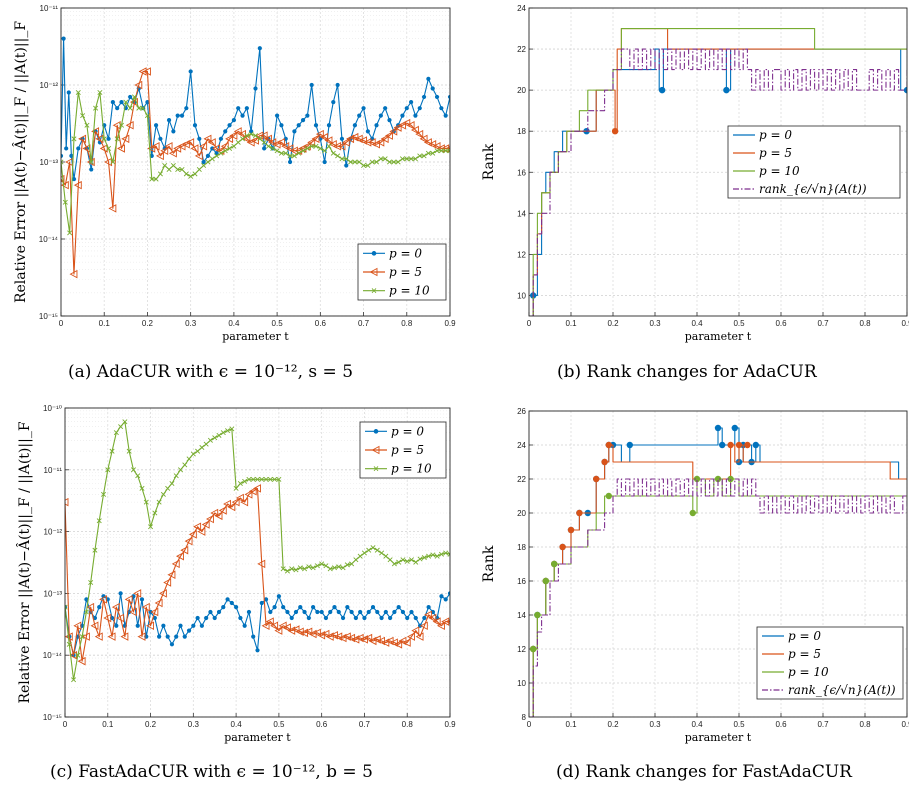 This screenshot has height=791, width=909. Describe the element at coordinates (521, 581) in the screenshot. I see `y-tick-label: 16` at that location.